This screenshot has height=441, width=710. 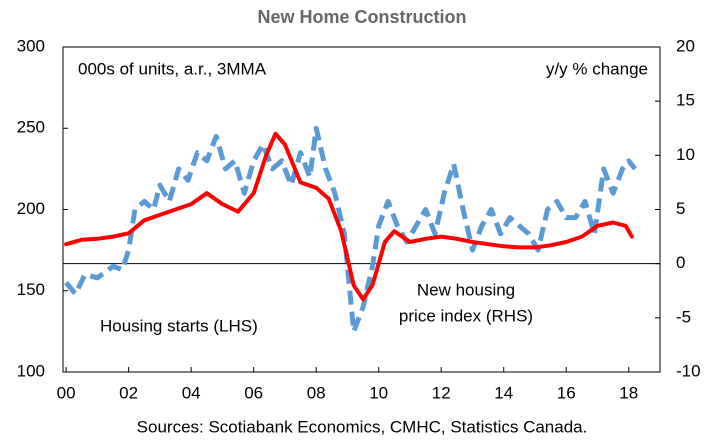 What do you see at coordinates (66, 392) in the screenshot?
I see `x-tick-label: 00` at bounding box center [66, 392].